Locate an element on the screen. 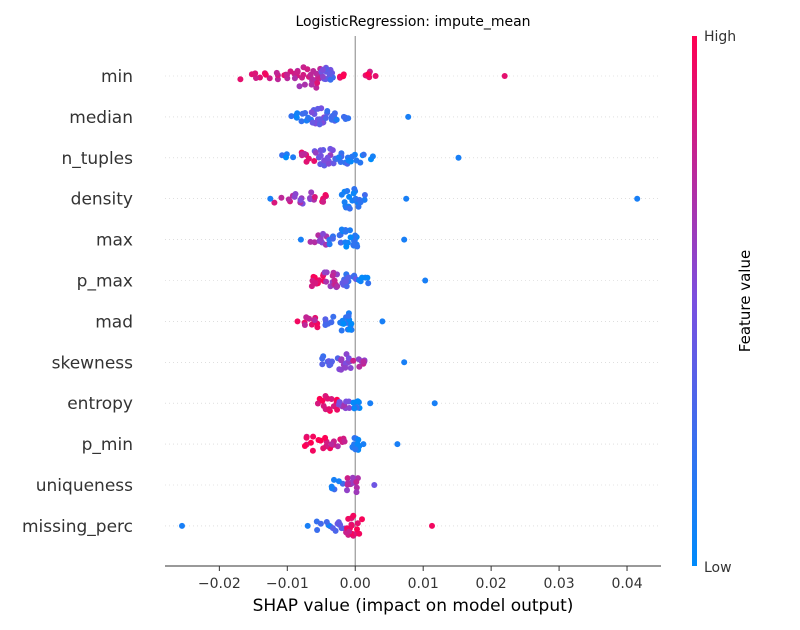 This screenshot has height=630, width=800. x-tick-label: −0.02 is located at coordinates (219, 584).